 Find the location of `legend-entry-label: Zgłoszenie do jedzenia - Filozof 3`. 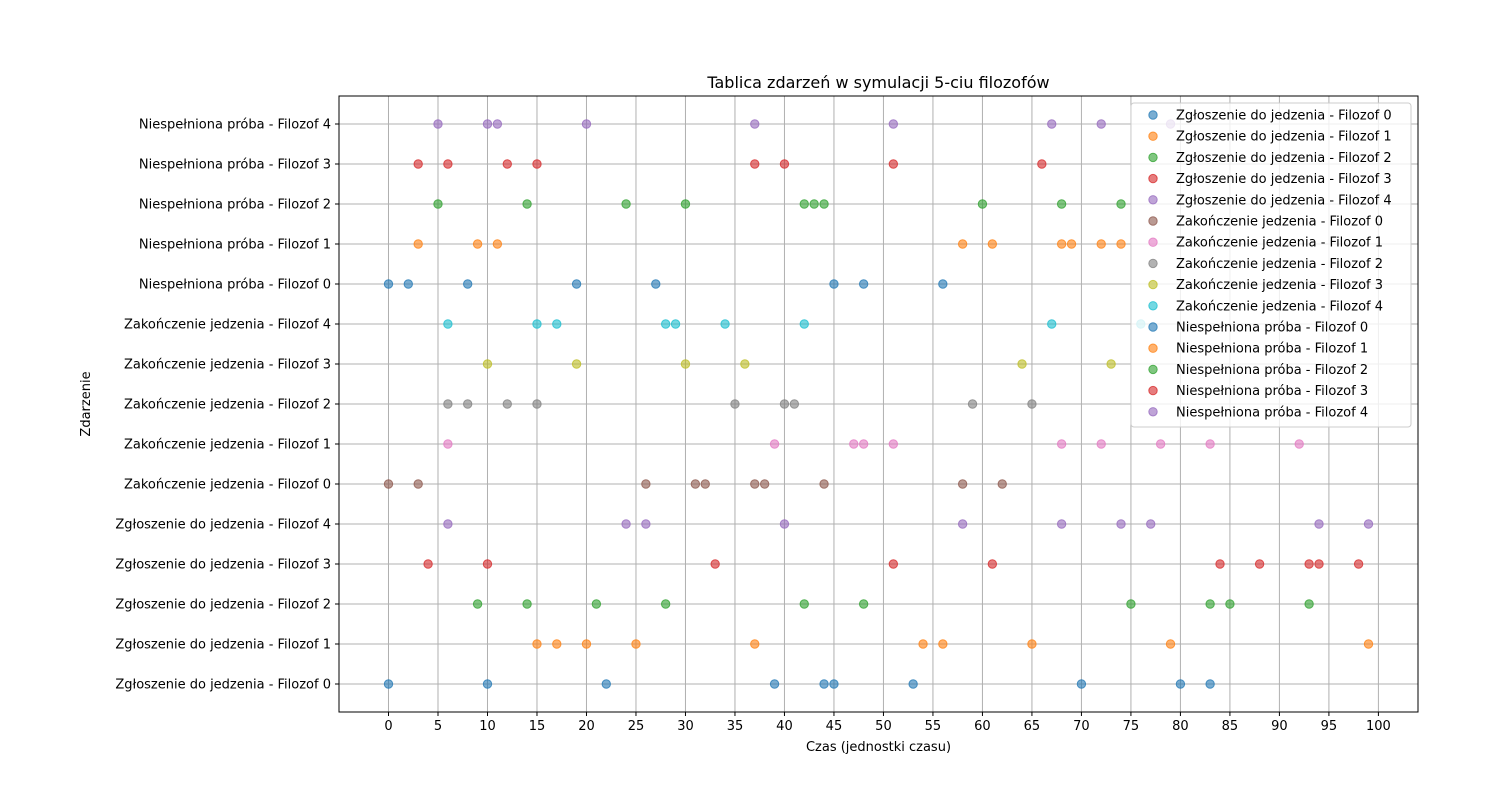

legend-entry-label: Zgłoszenie do jedzenia - Filozof 3 is located at coordinates (1284, 179).